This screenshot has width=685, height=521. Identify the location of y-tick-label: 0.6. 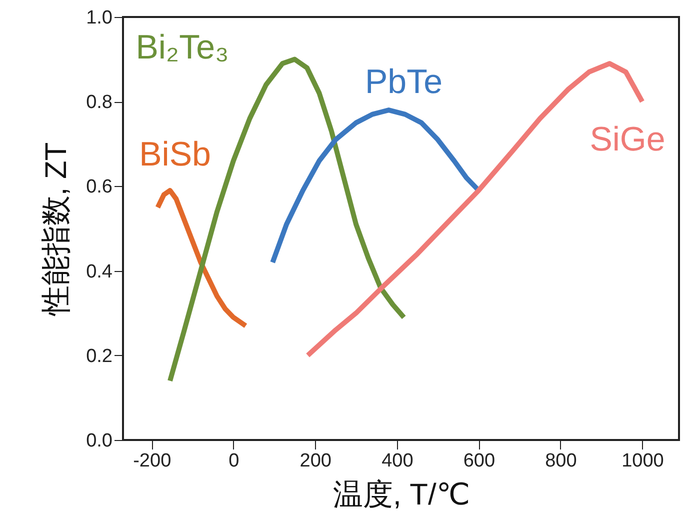
(99, 187).